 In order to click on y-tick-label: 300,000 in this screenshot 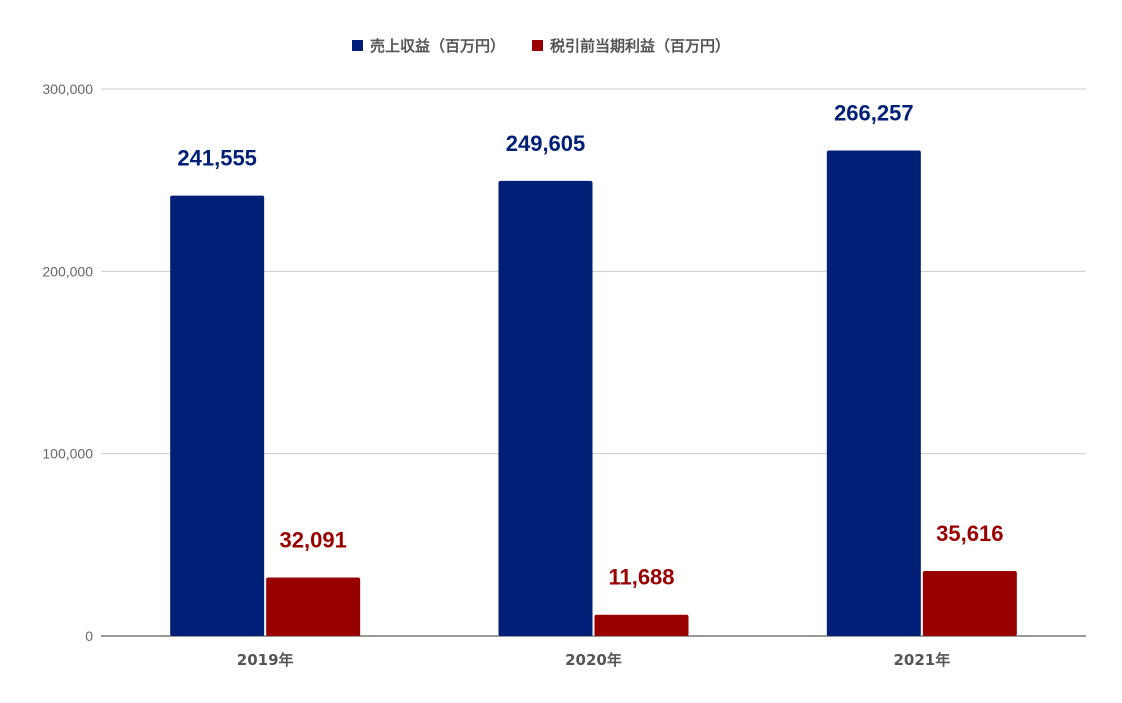, I will do `click(67, 89)`.